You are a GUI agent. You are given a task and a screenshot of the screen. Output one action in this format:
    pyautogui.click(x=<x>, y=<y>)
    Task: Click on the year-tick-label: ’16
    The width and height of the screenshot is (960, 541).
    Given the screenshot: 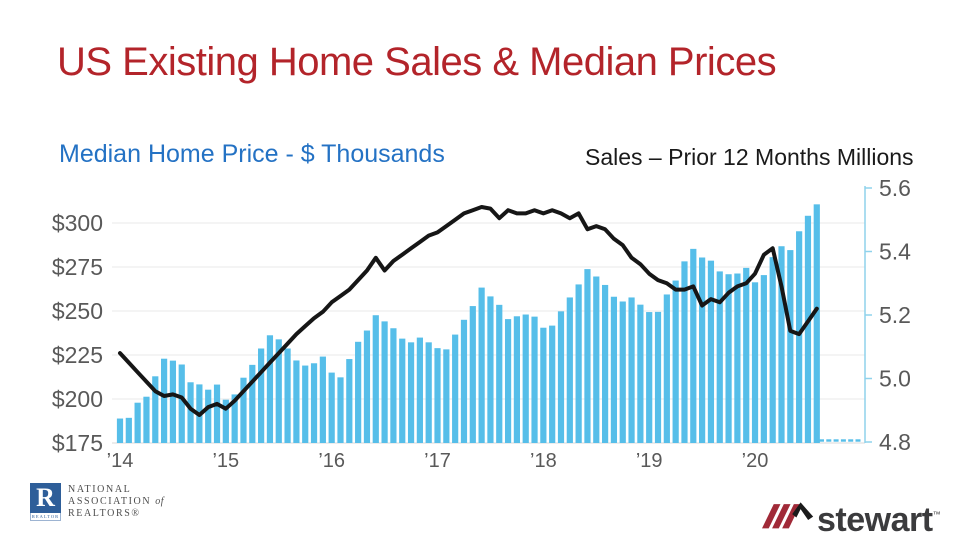 What is the action you would take?
    pyautogui.click(x=331, y=461)
    